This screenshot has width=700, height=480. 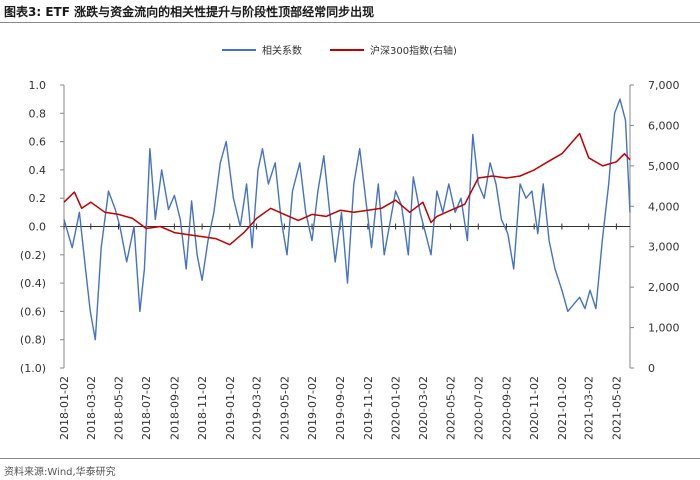 What do you see at coordinates (33, 311) in the screenshot?
I see `left-tick-label: (0.6)` at bounding box center [33, 311].